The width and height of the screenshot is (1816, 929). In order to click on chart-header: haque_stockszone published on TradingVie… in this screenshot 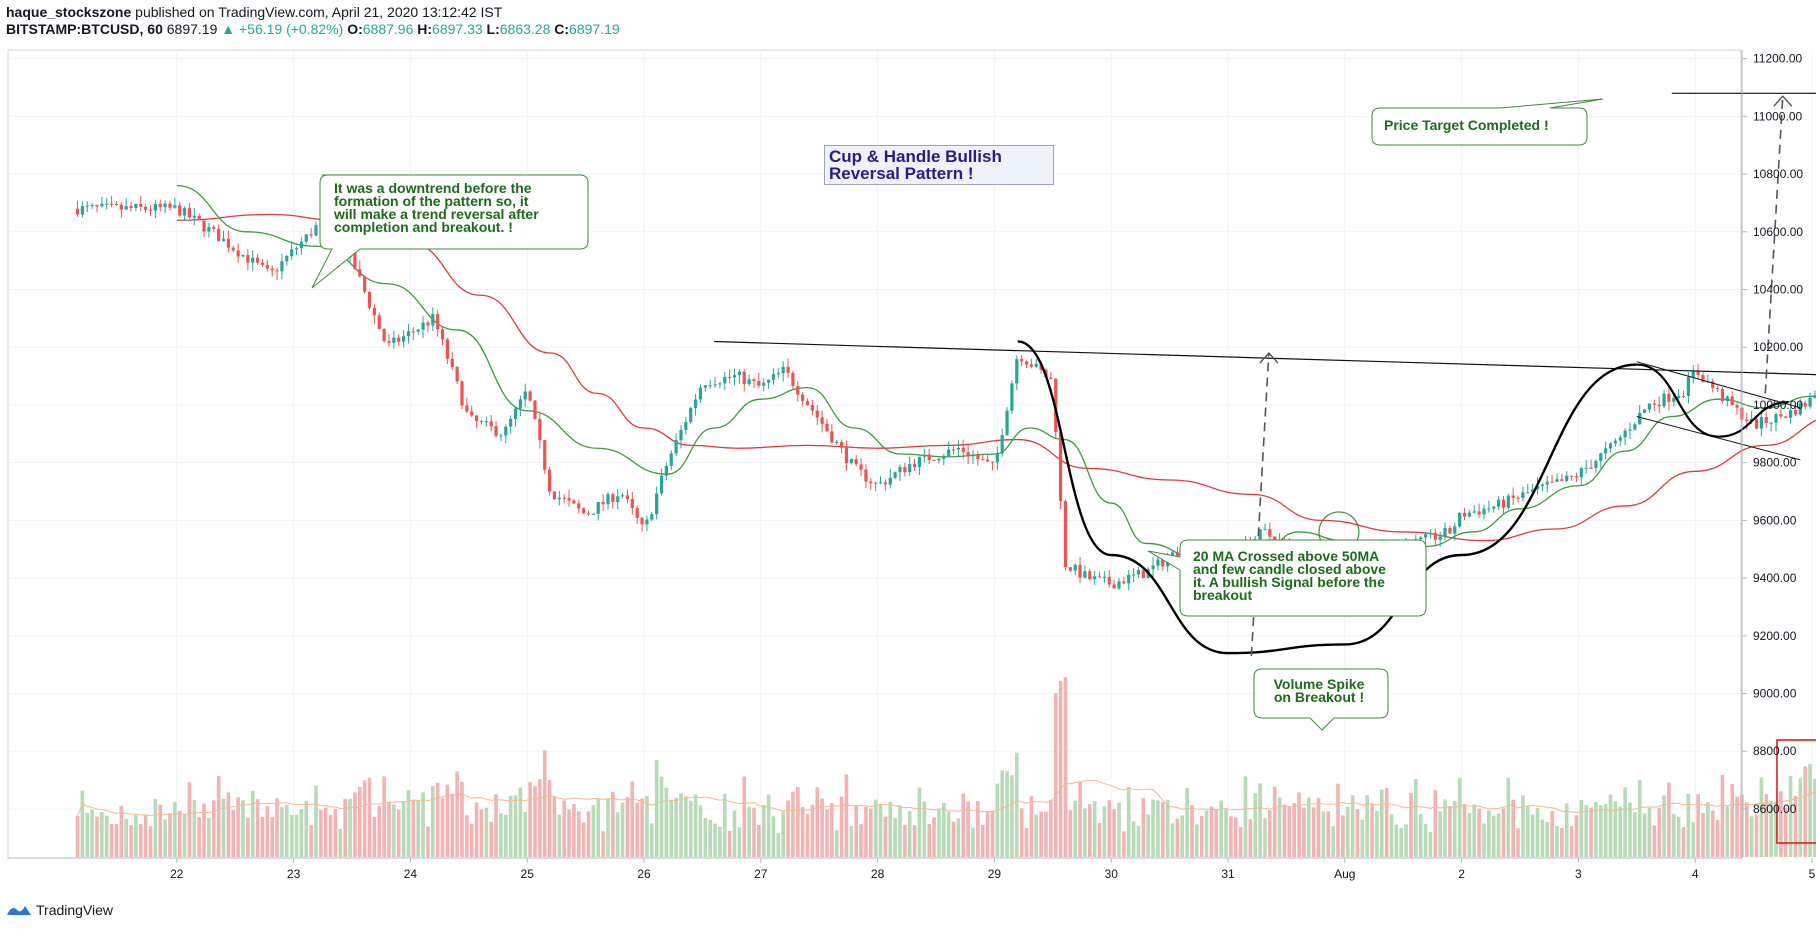, I will do `click(313, 21)`.